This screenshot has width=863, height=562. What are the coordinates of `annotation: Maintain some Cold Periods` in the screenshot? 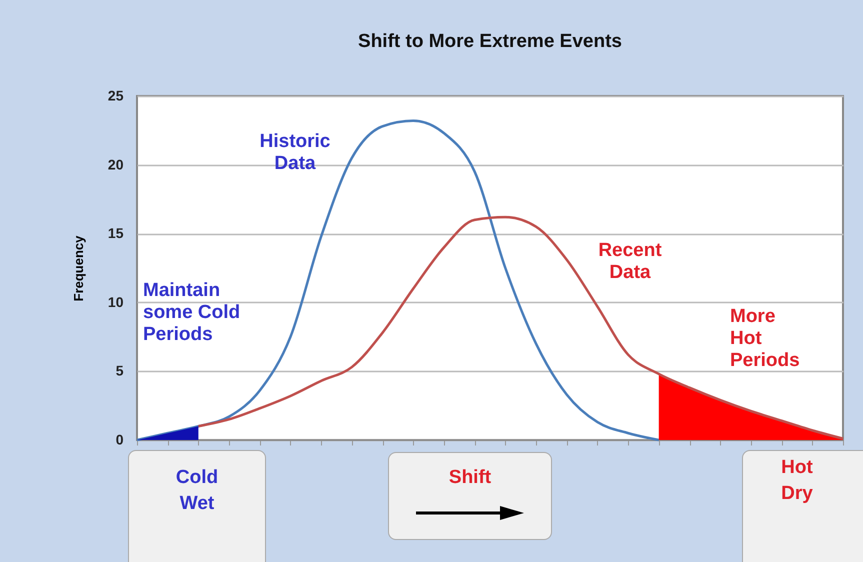 It's located at (192, 313).